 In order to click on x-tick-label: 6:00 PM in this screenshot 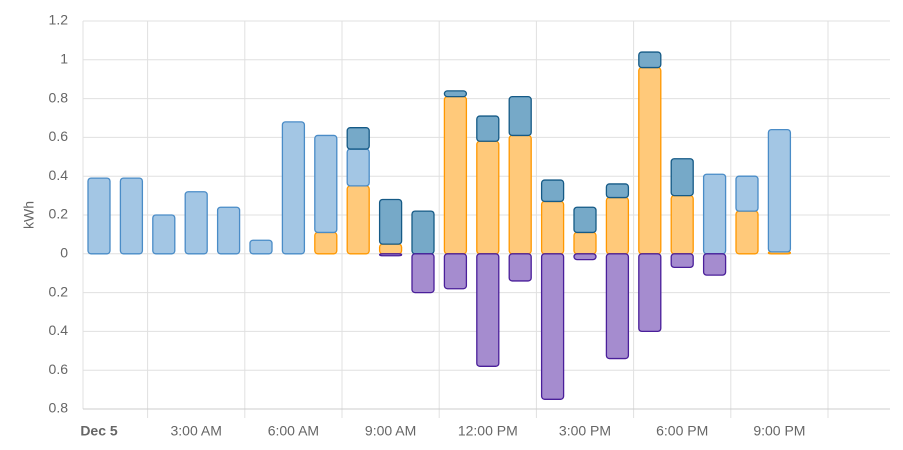, I will do `click(682, 431)`.